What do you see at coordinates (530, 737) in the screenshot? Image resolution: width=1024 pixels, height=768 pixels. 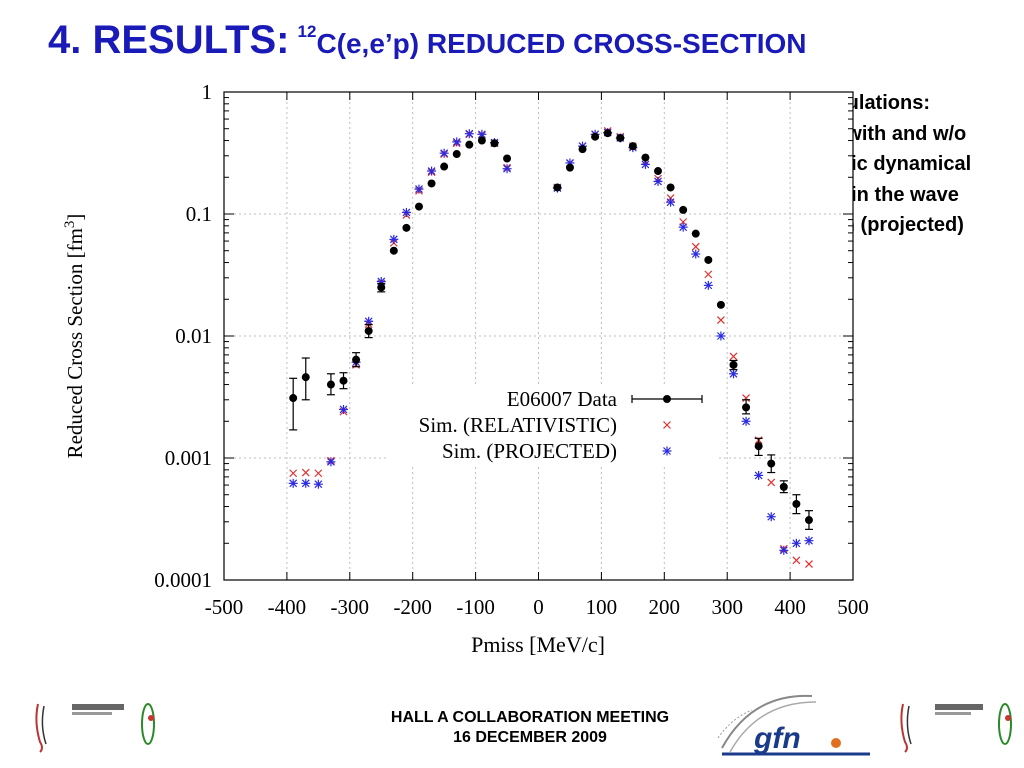 I see `footer-date: 16 DECEMBER 2009` at bounding box center [530, 737].